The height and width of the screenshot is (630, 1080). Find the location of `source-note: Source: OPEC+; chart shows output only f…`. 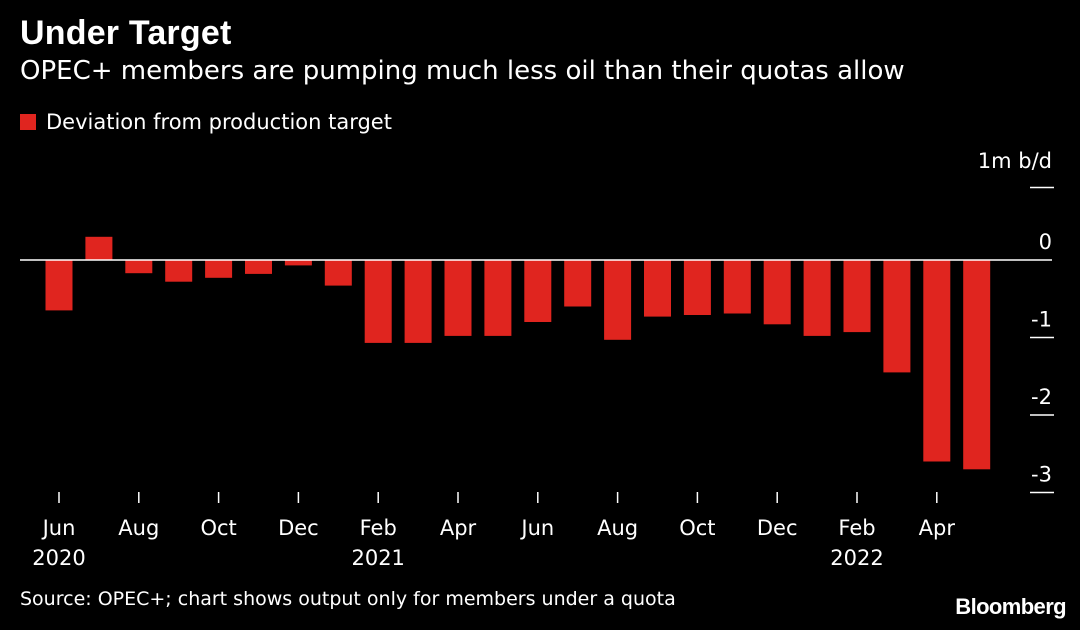

source-note: Source: OPEC+; chart shows output only f… is located at coordinates (348, 599).